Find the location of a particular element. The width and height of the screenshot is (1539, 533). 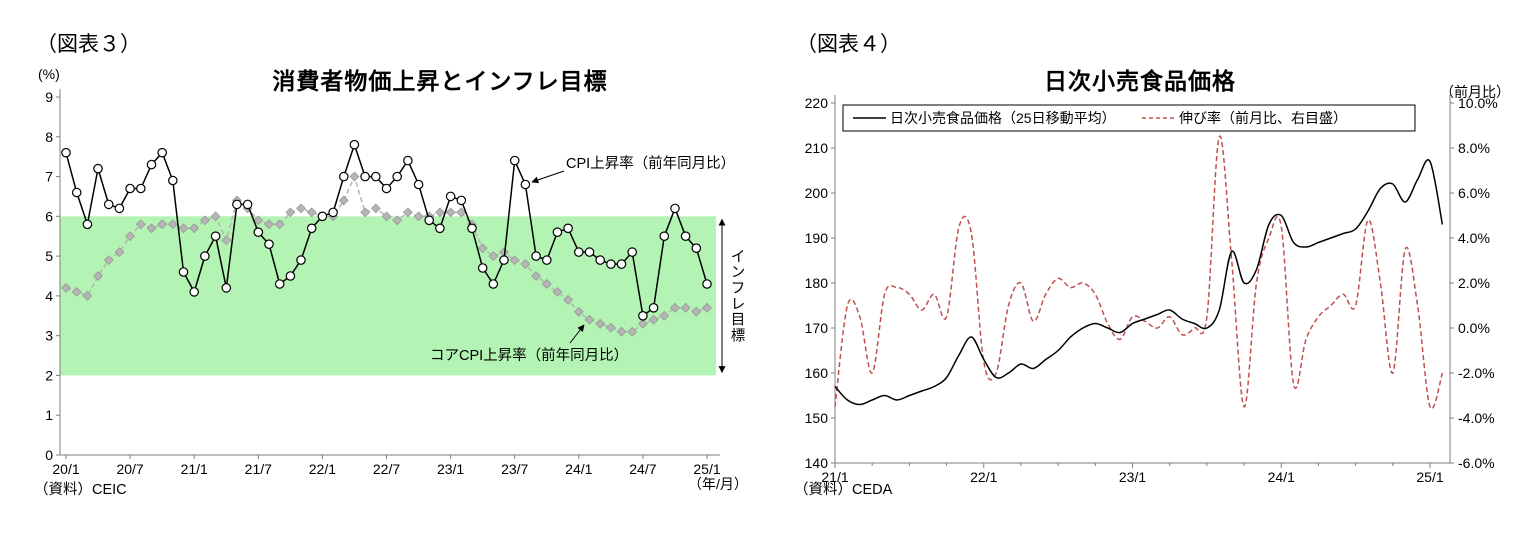

right-tick-label: 8.0% is located at coordinates (1474, 148).